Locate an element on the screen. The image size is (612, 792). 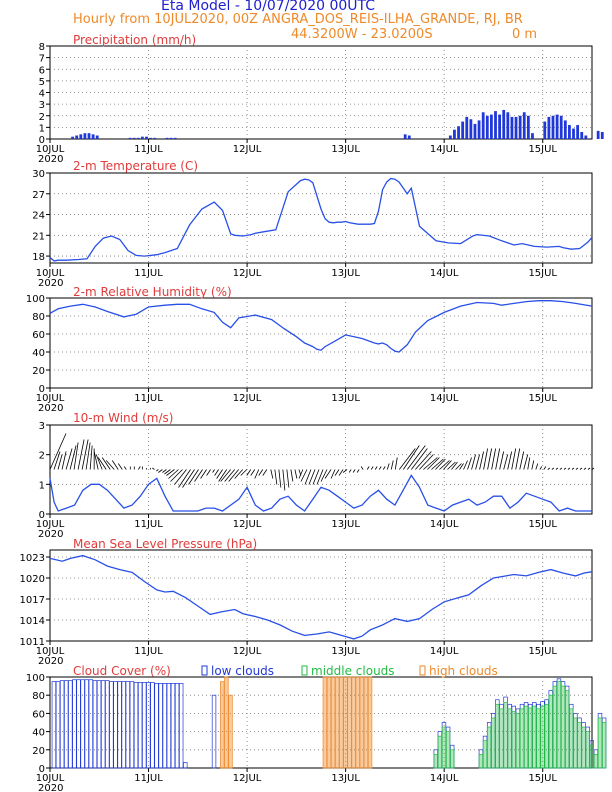
mslp-ytick-label: 1014 is located at coordinates (32, 621).